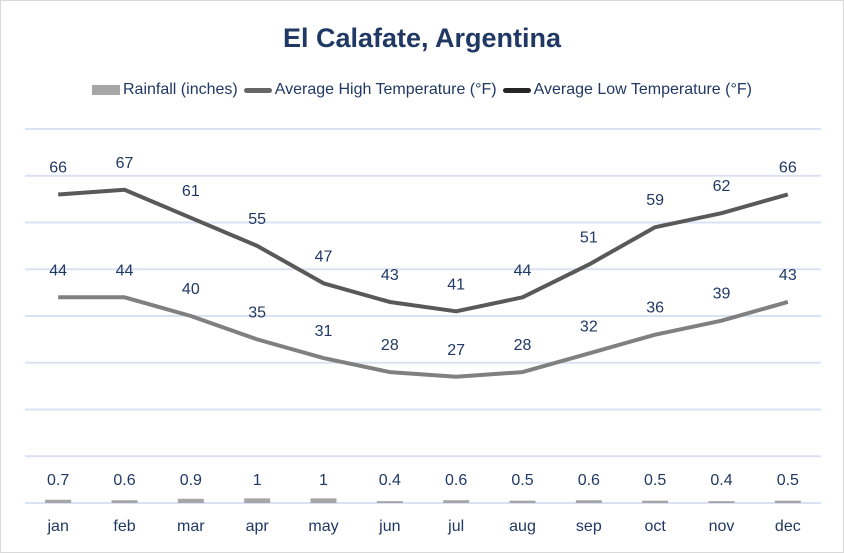  I want to click on line-data-label: 62, so click(722, 186).